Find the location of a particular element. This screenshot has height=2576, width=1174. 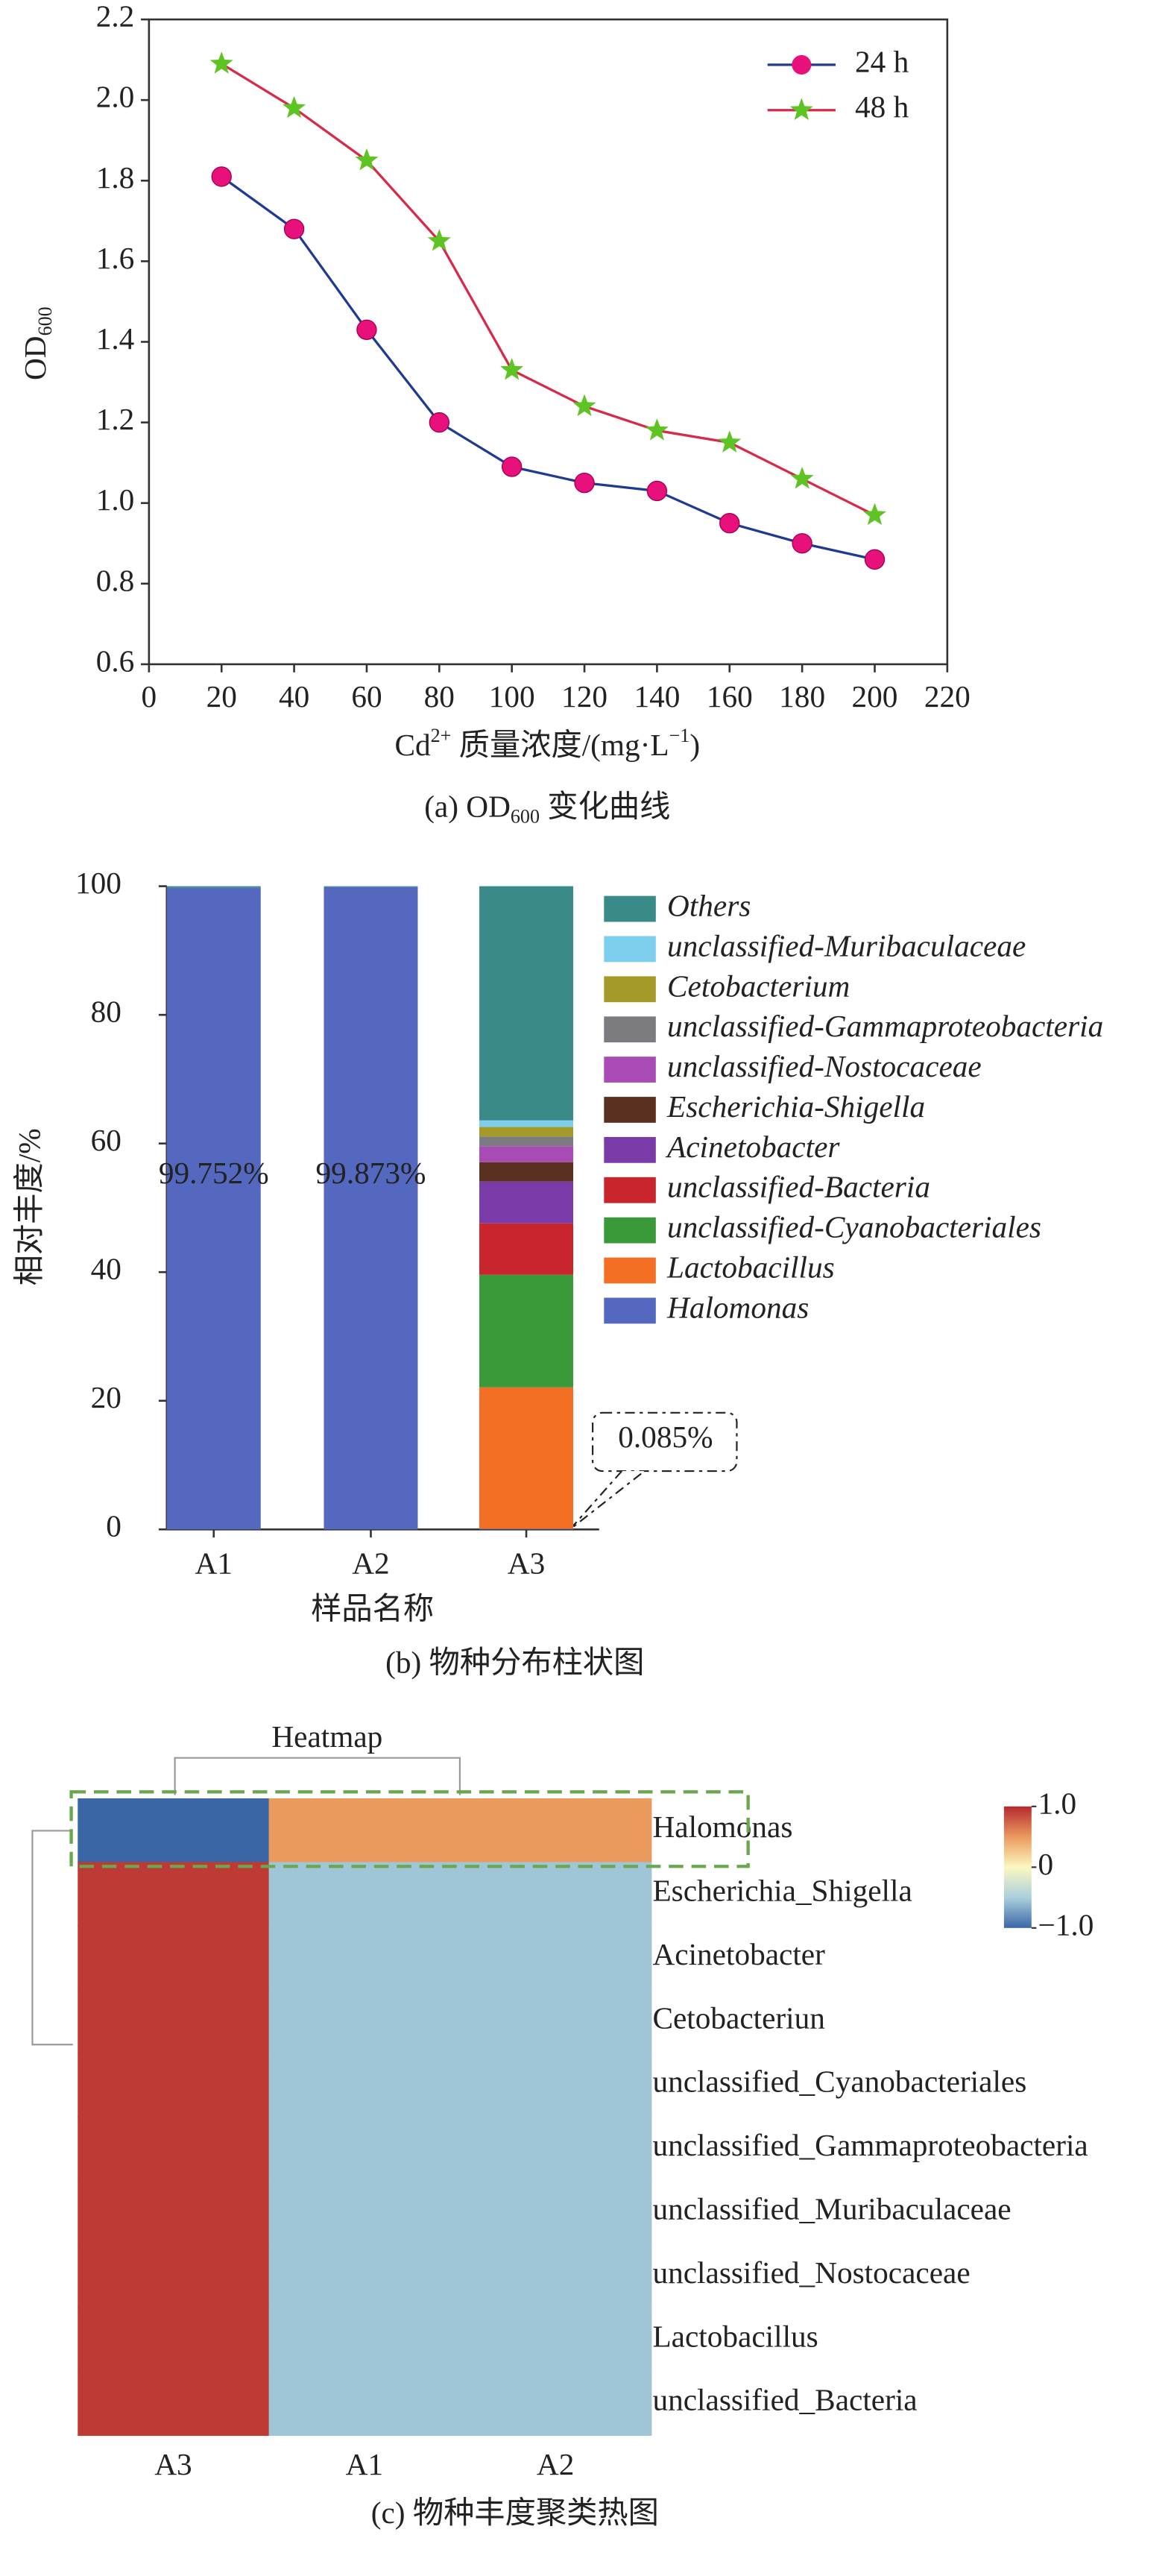

label-part: −1 is located at coordinates (679, 735).